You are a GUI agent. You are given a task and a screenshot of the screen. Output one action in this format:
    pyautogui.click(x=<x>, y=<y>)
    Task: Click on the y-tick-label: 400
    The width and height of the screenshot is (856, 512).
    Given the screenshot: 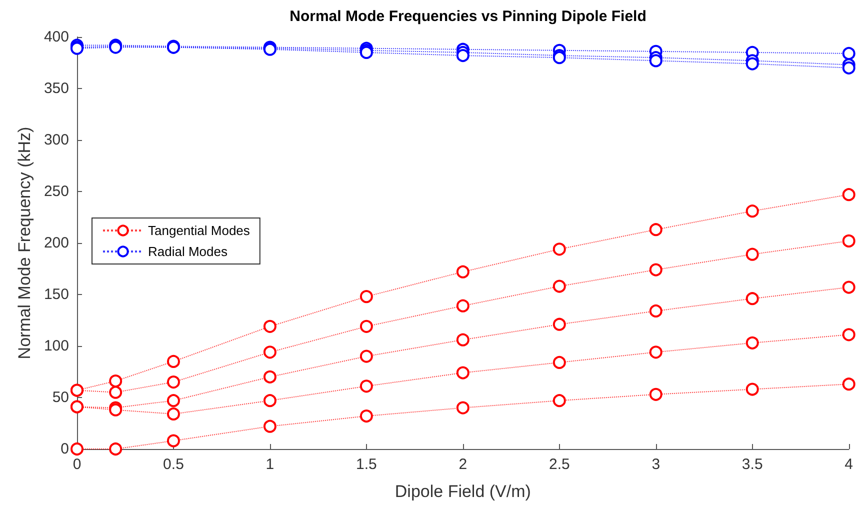 What is the action you would take?
    pyautogui.click(x=56, y=37)
    